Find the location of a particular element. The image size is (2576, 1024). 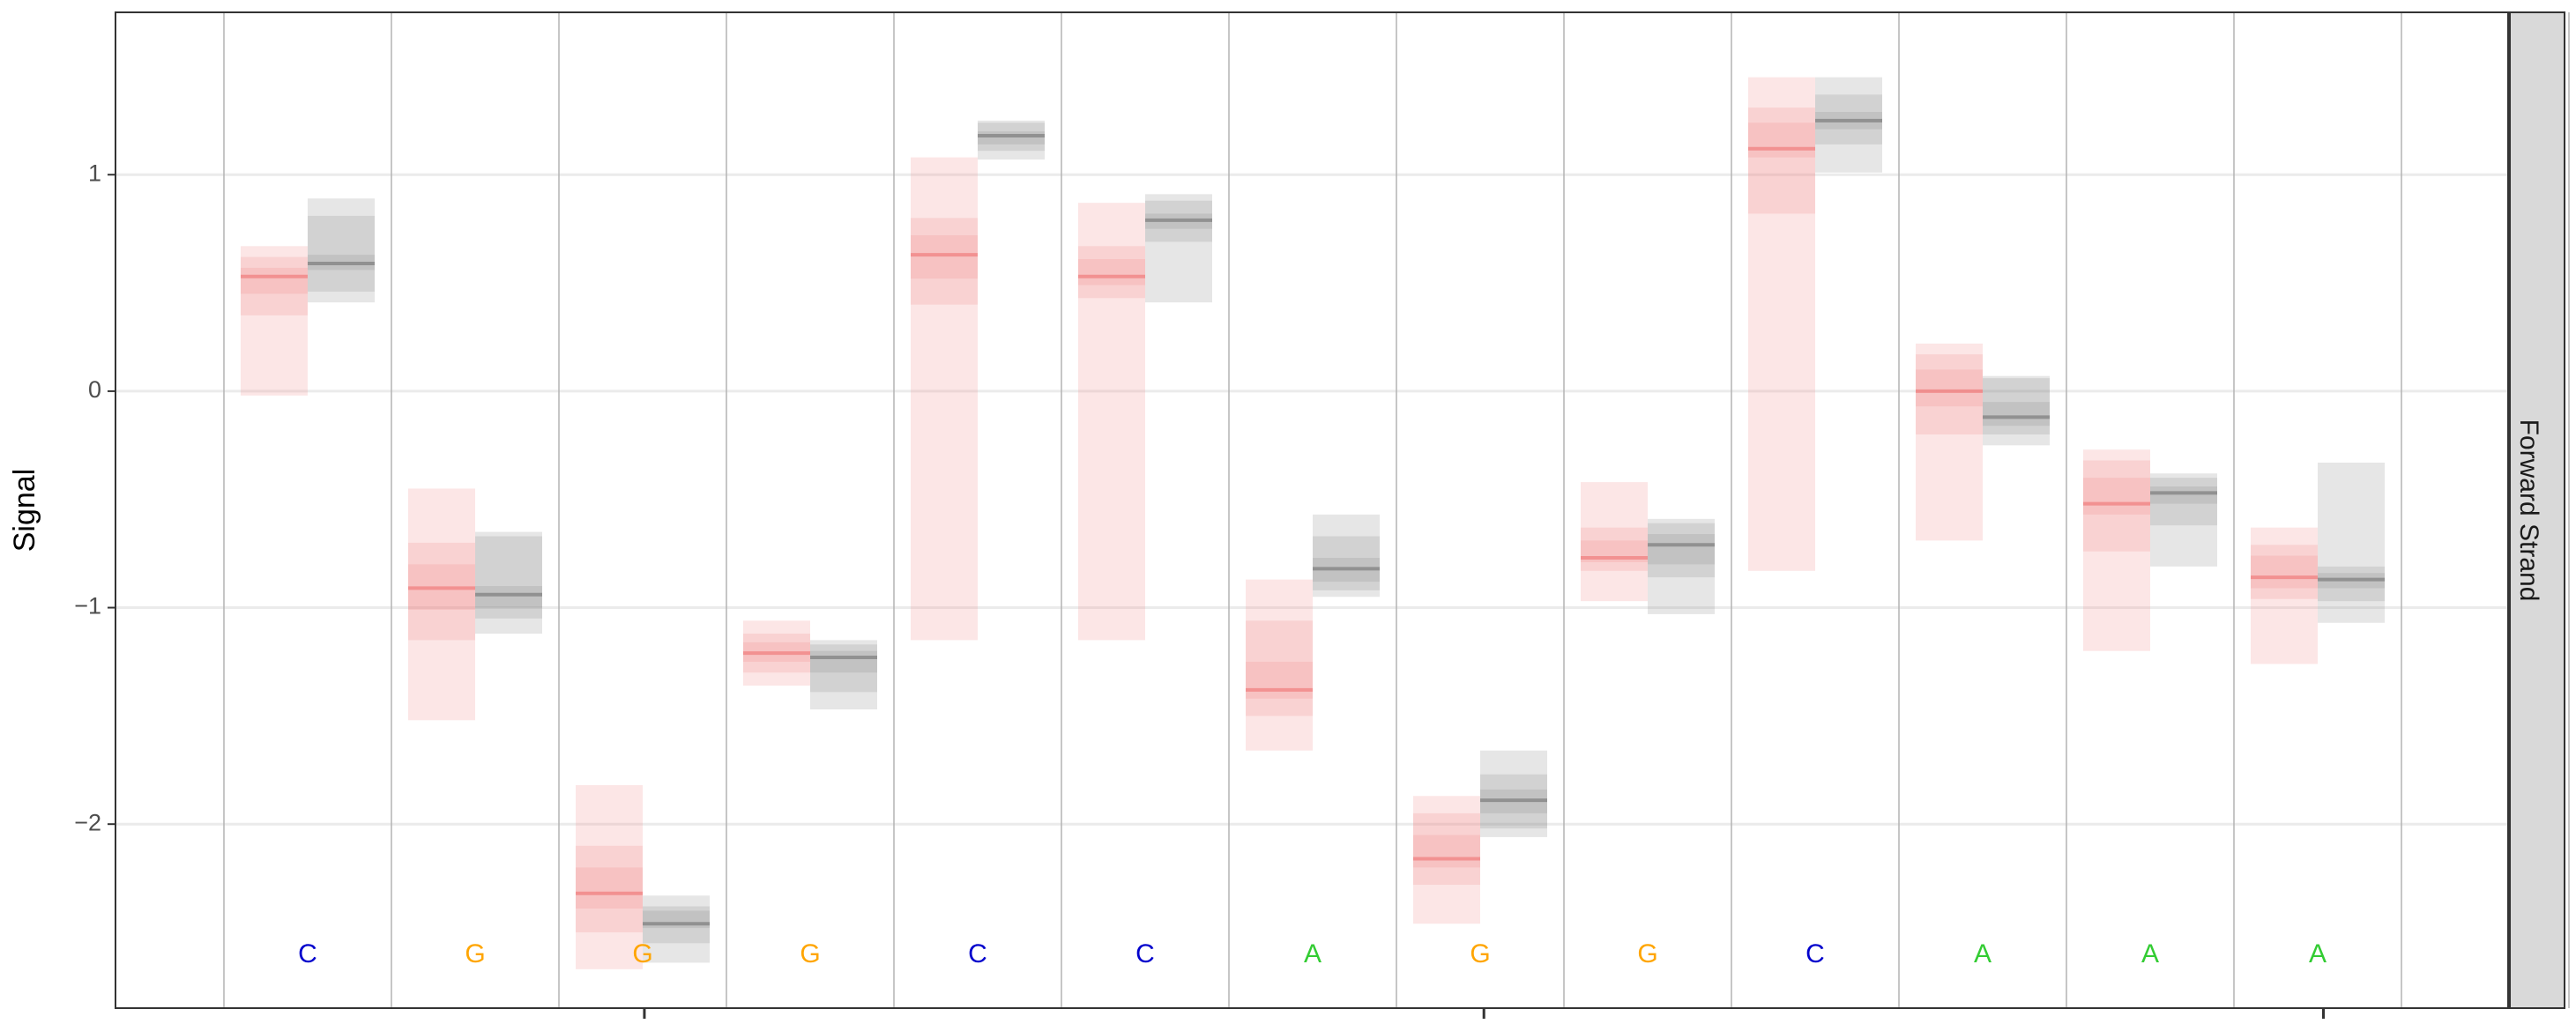

y-tick-label-2: −1 is located at coordinates (88, 606).